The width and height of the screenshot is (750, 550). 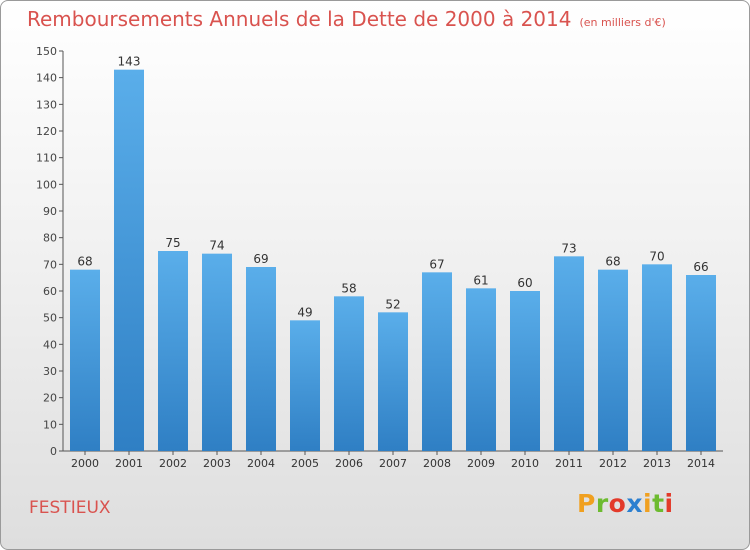 I want to click on bar-2006, so click(x=349, y=373).